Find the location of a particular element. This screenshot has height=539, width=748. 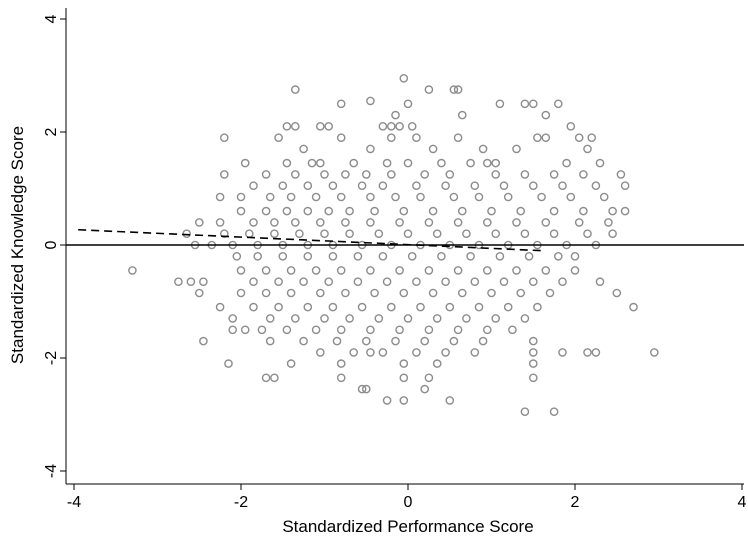

x-tick-label: -4 is located at coordinates (74, 502).